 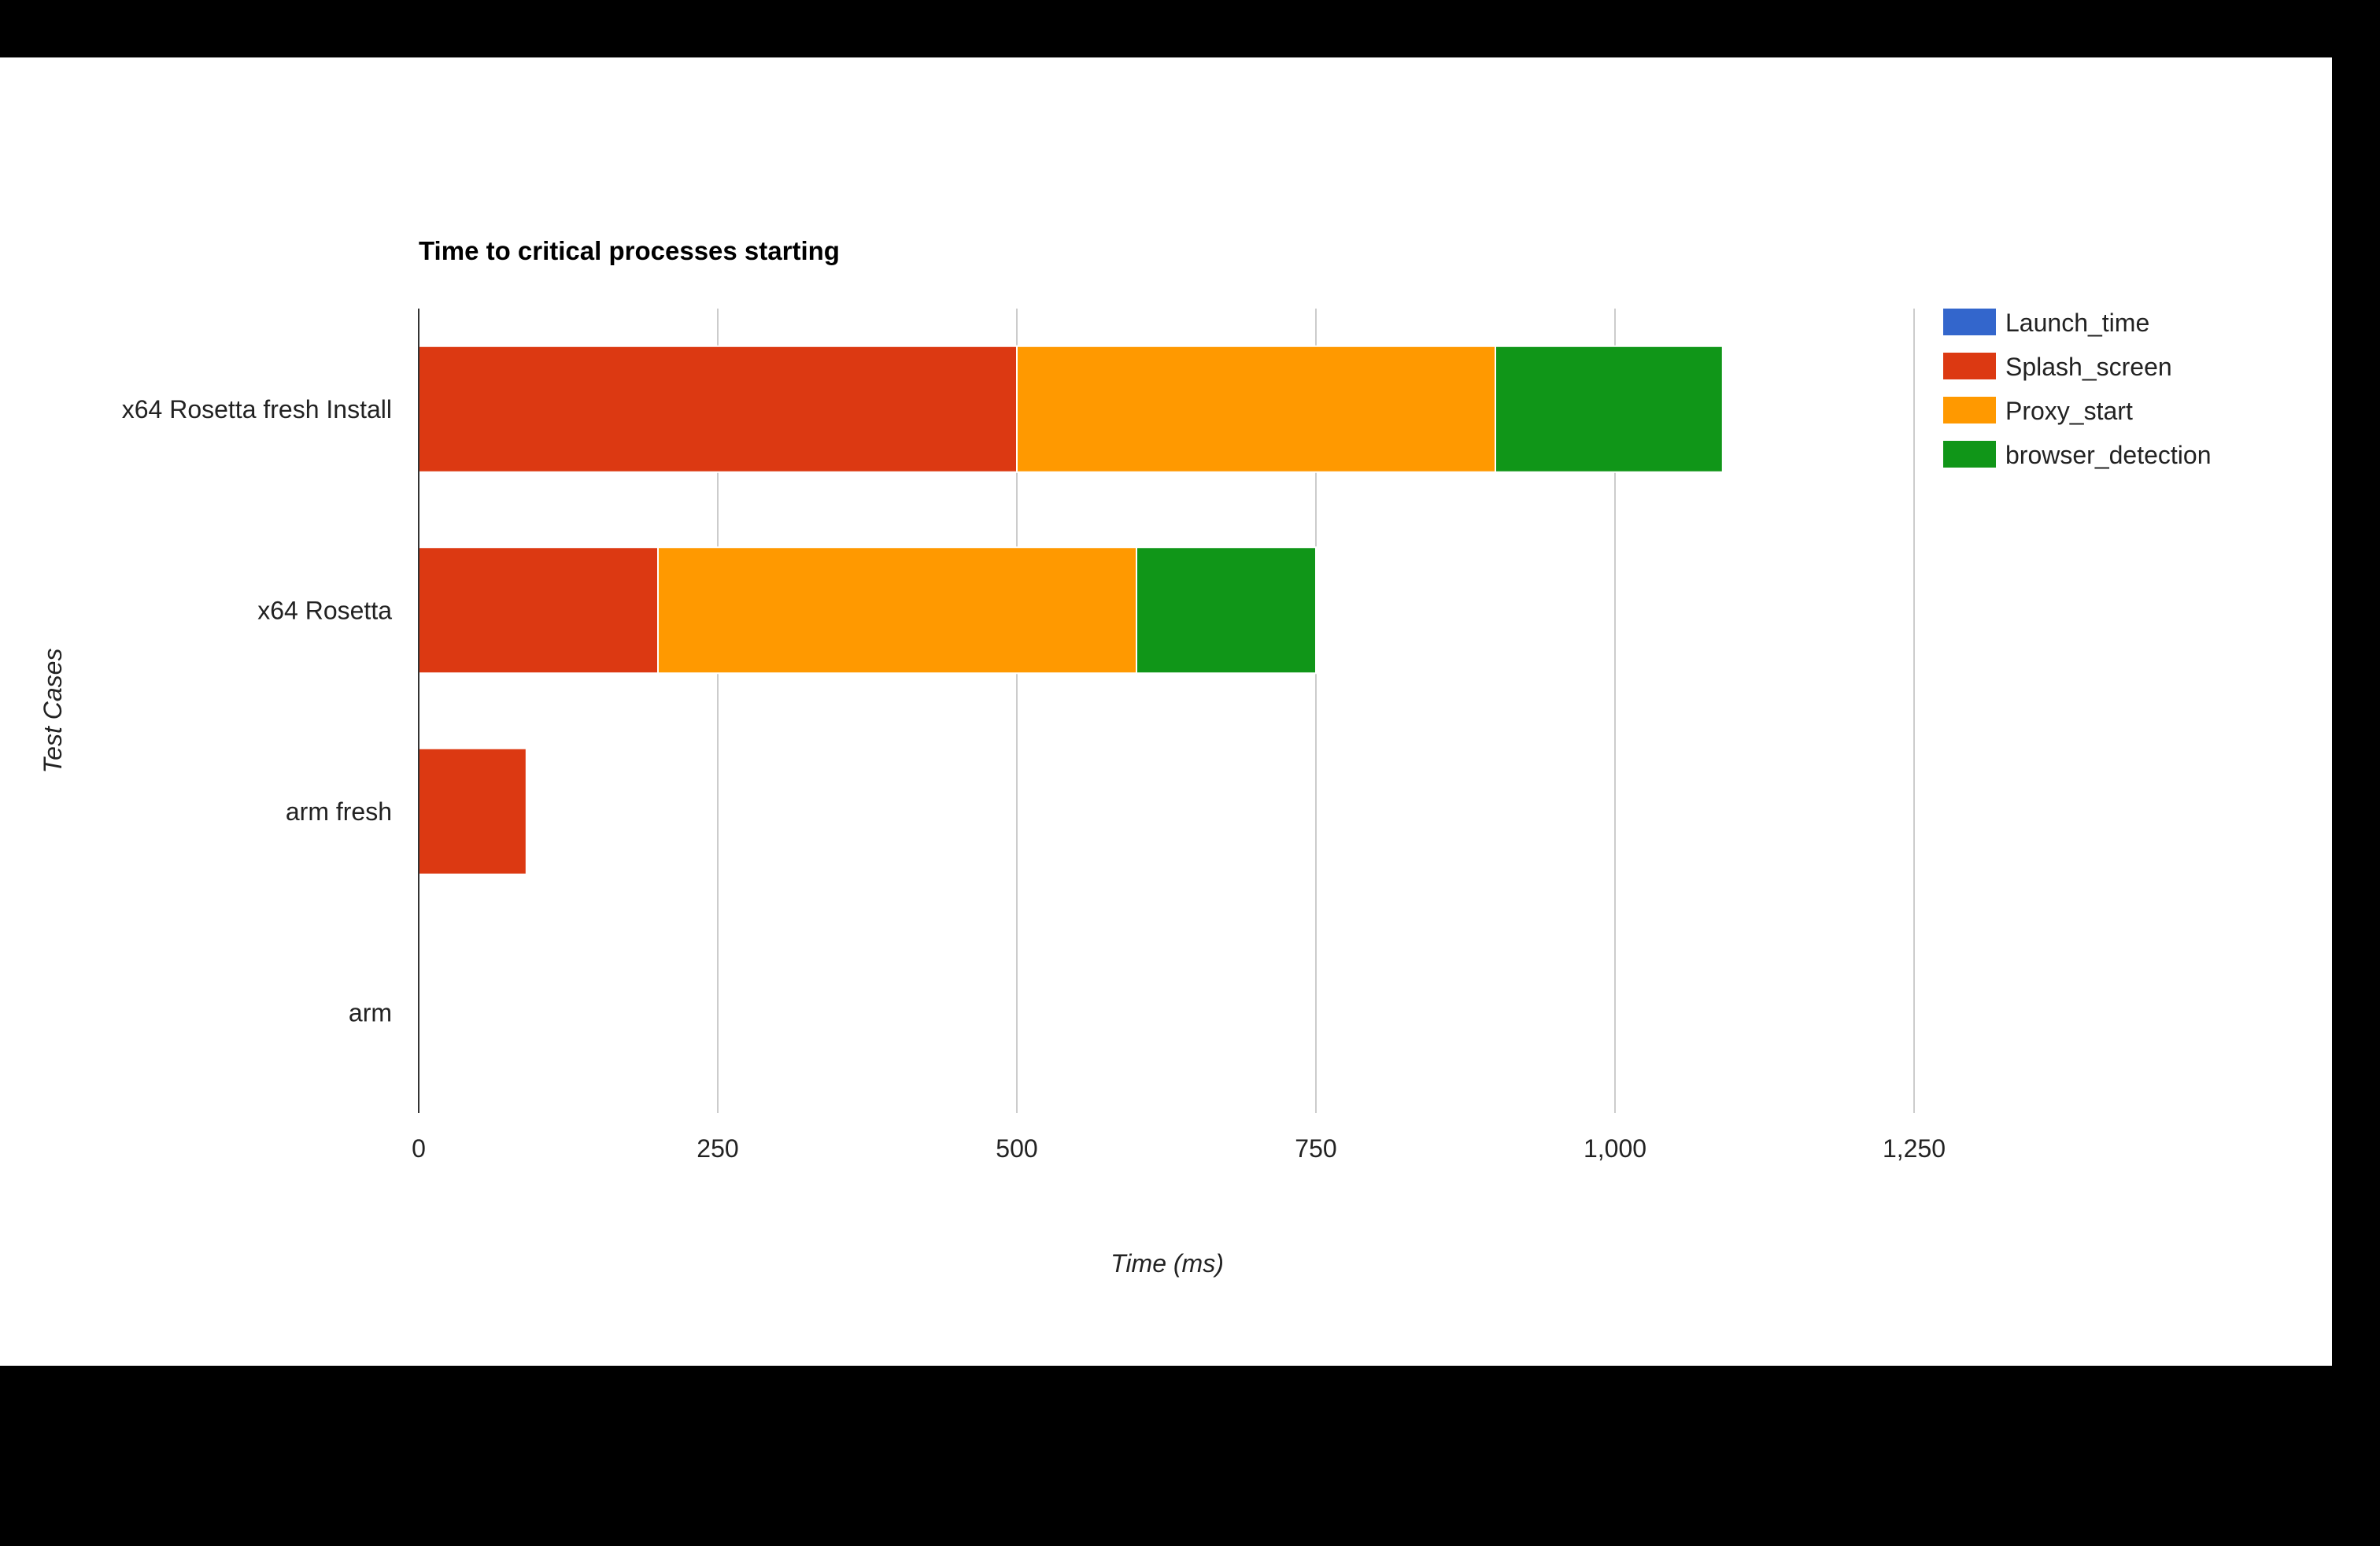 What do you see at coordinates (2069, 411) in the screenshot?
I see `legend-label: Proxy_start` at bounding box center [2069, 411].